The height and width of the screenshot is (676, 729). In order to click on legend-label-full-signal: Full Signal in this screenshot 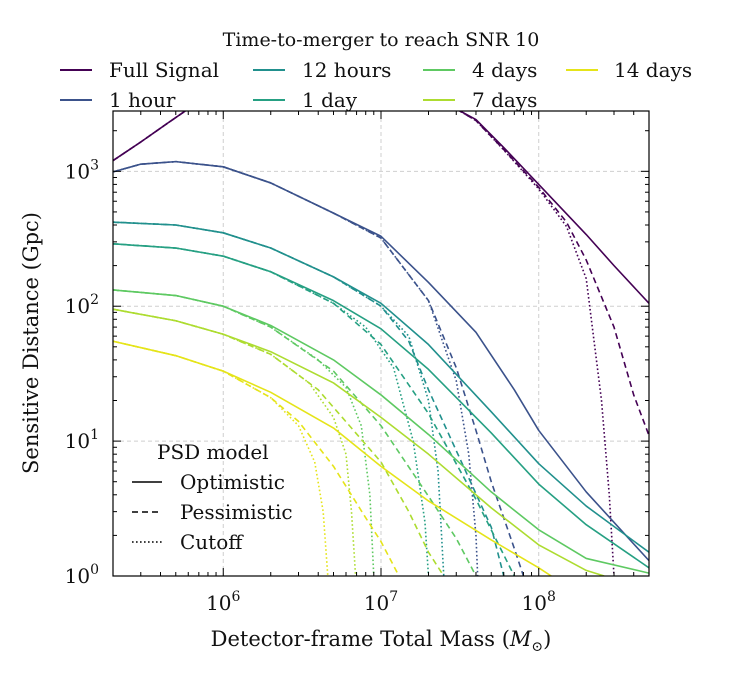, I will do `click(164, 70)`.